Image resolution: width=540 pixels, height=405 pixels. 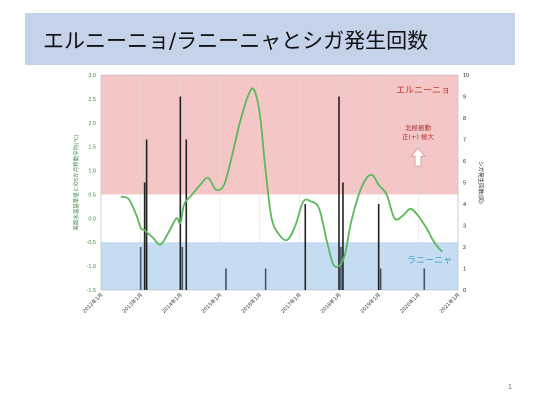 What do you see at coordinates (466, 76) in the screenshot?
I see `y-right-tick-label: 10` at bounding box center [466, 76].